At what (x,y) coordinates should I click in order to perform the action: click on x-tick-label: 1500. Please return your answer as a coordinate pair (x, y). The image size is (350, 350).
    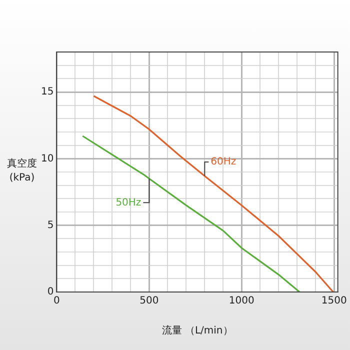
    Looking at the image, I should click on (334, 301).